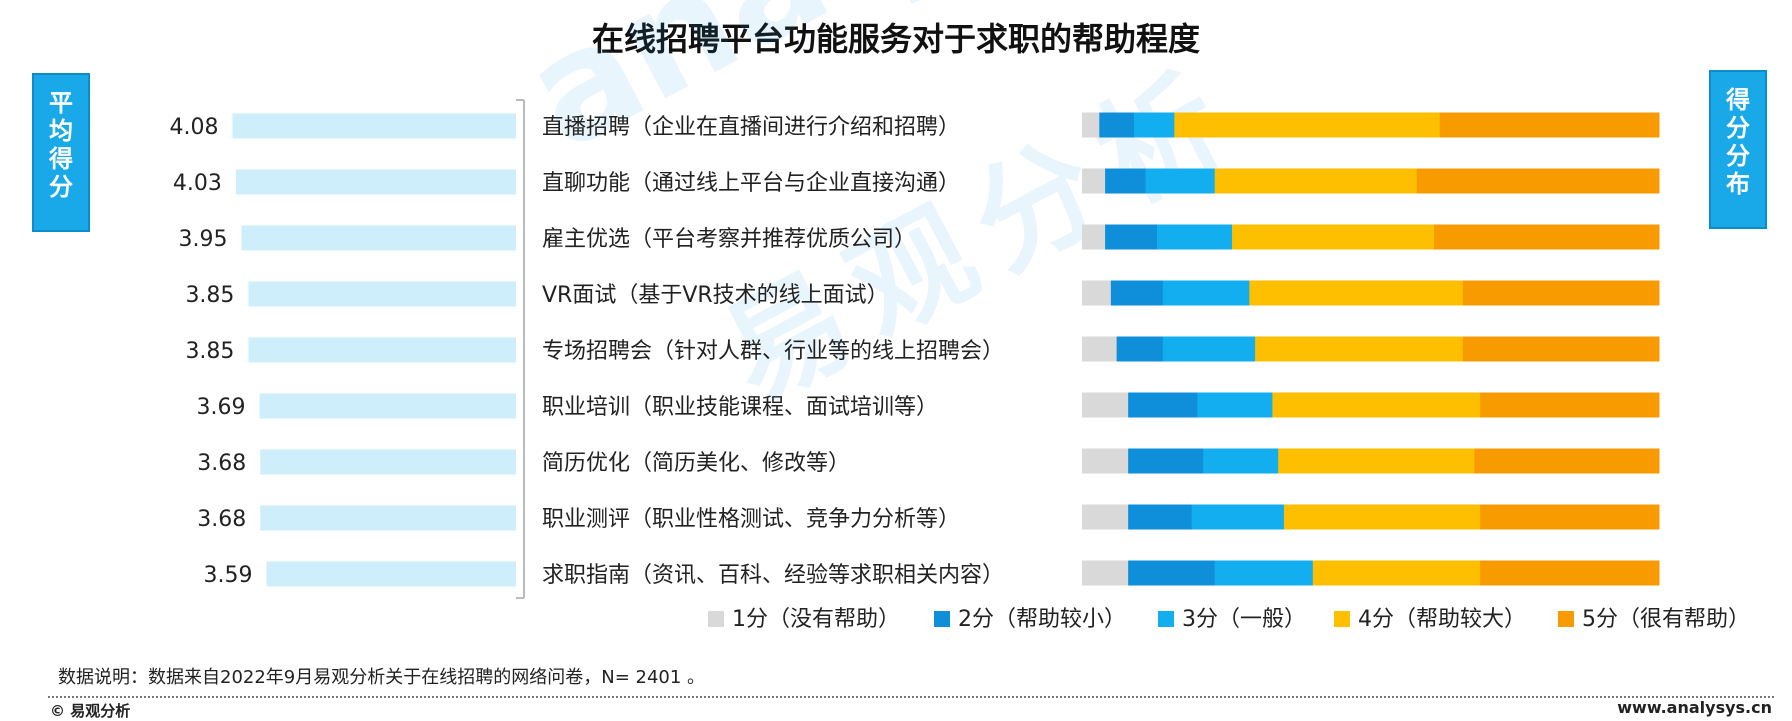  Describe the element at coordinates (228, 575) in the screenshot. I see `average-score-label: 3.59` at that location.